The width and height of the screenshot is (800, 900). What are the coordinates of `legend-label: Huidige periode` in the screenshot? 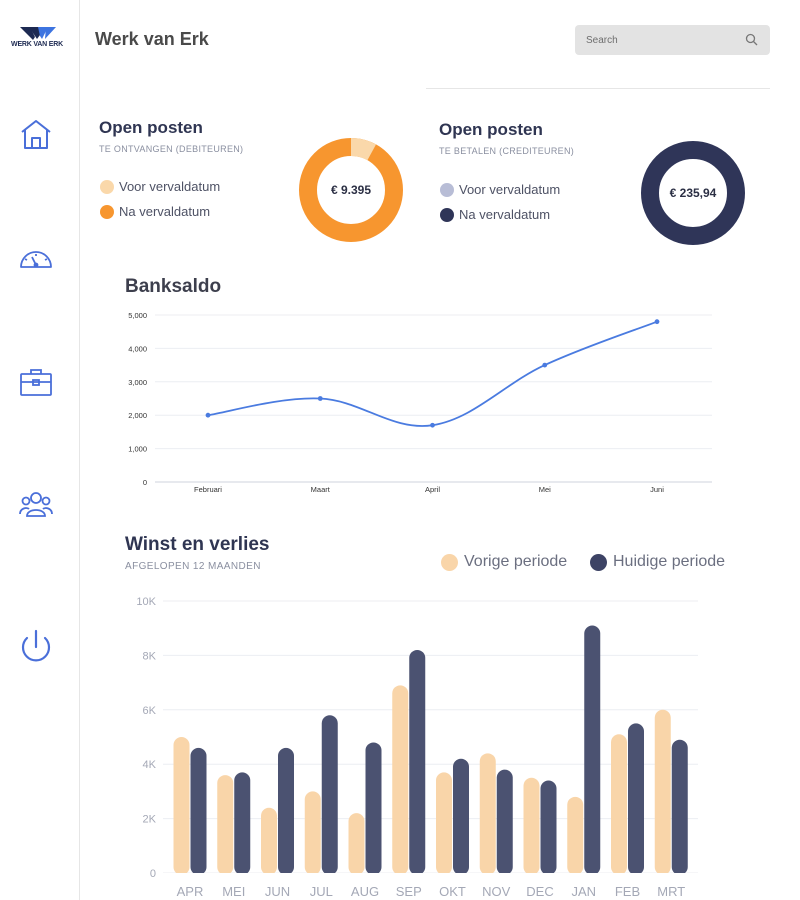 It's located at (669, 561).